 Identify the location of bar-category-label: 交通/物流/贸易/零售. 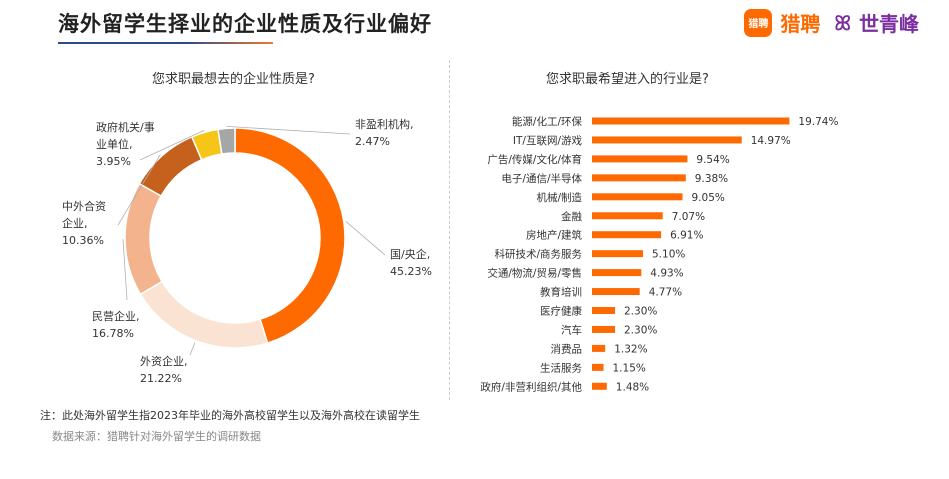
(534, 273).